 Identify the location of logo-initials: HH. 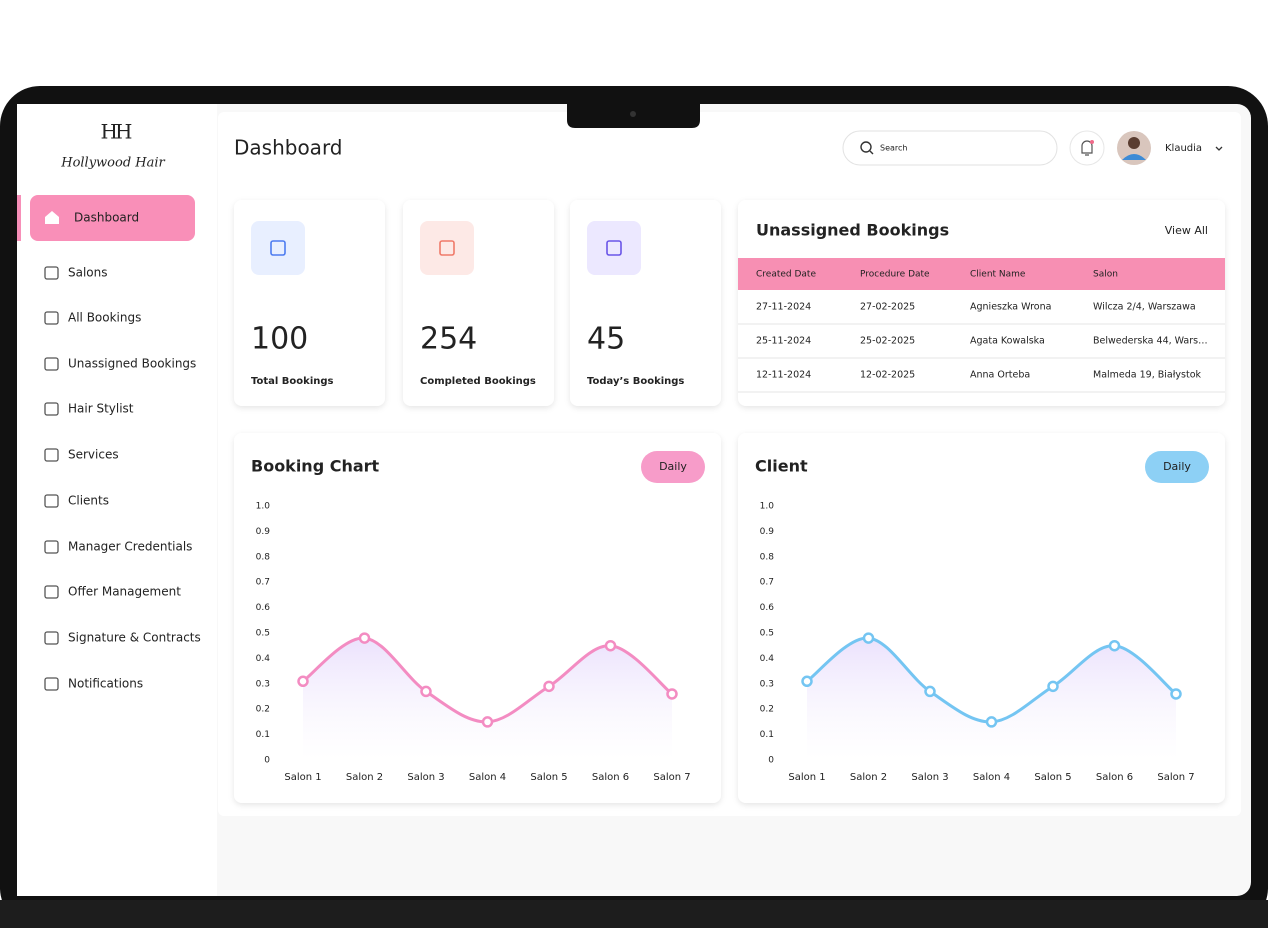
(116, 132).